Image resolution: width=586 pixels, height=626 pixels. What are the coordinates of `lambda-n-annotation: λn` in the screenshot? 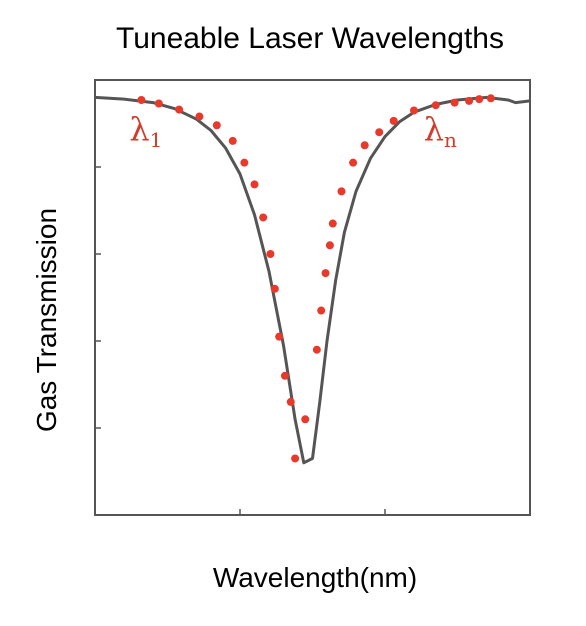 It's located at (440, 131).